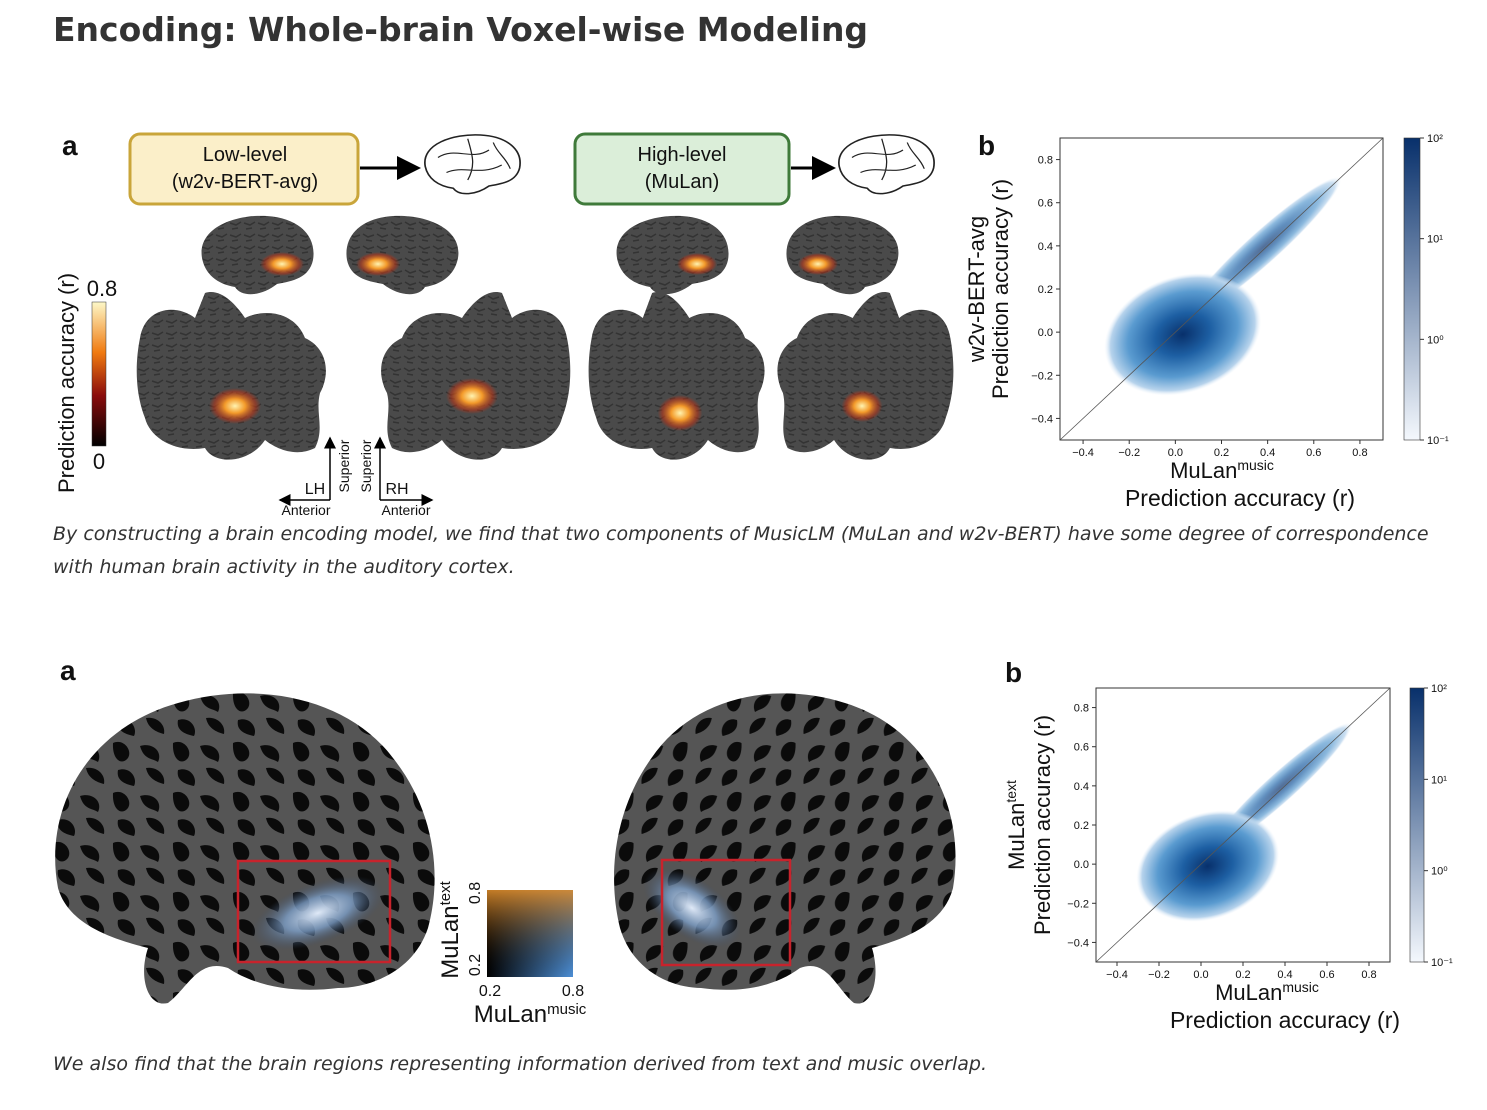 Image resolution: width=1487 pixels, height=1110 pixels. I want to click on label-text: w2v-BERT-avg, so click(976, 289).